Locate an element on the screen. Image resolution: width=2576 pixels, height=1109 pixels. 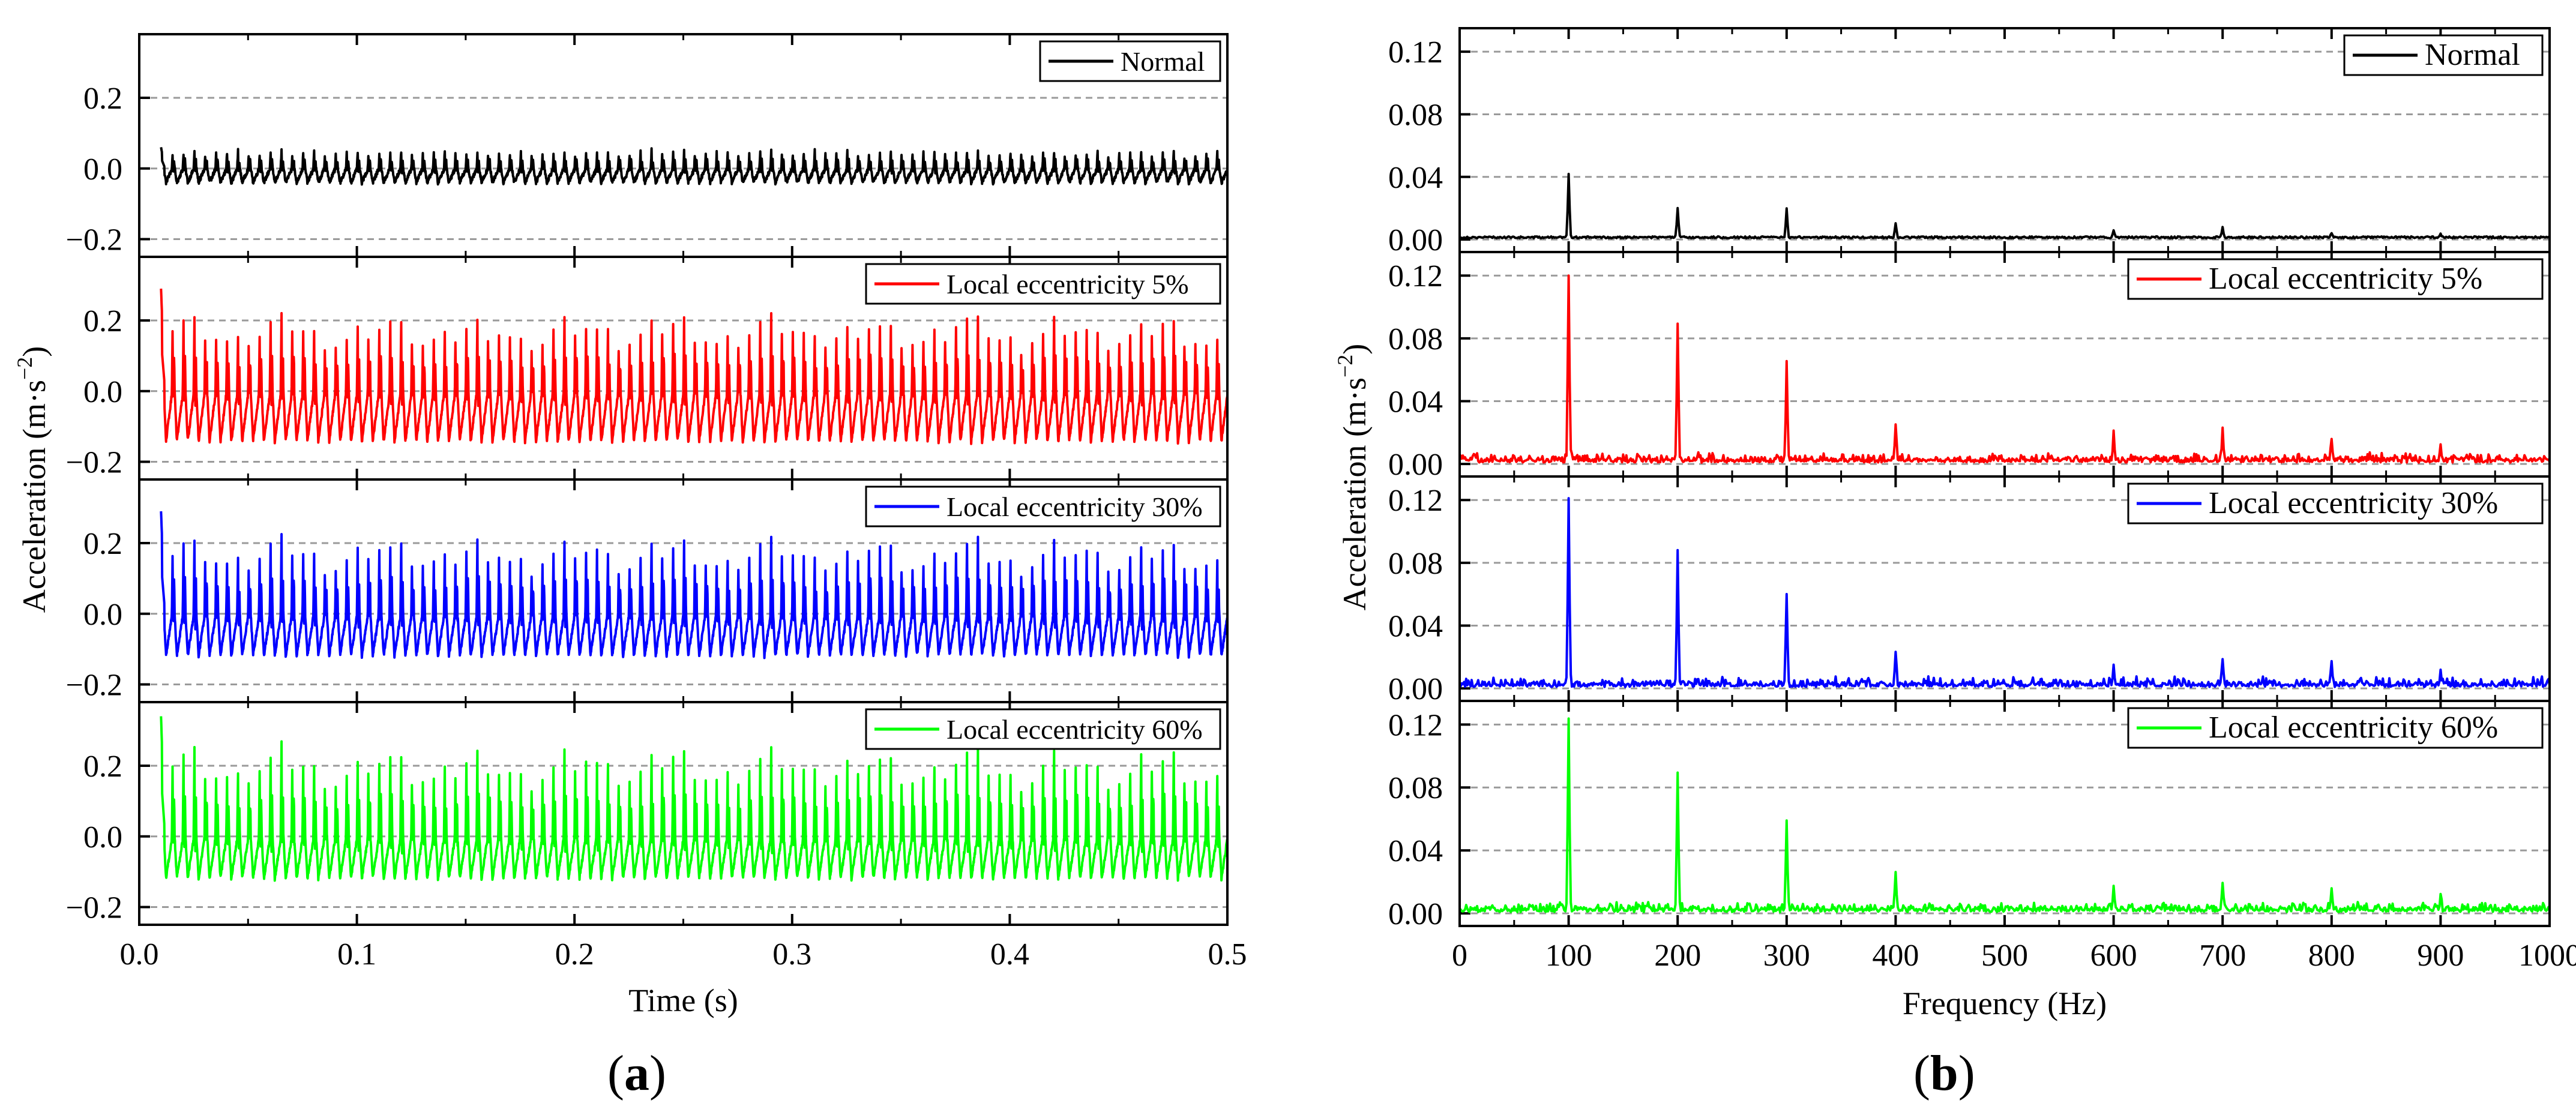
subplot-3: 0.00 0.04 0.08 0.12 Local eccentricity 30% is located at coordinates (1969, 591).